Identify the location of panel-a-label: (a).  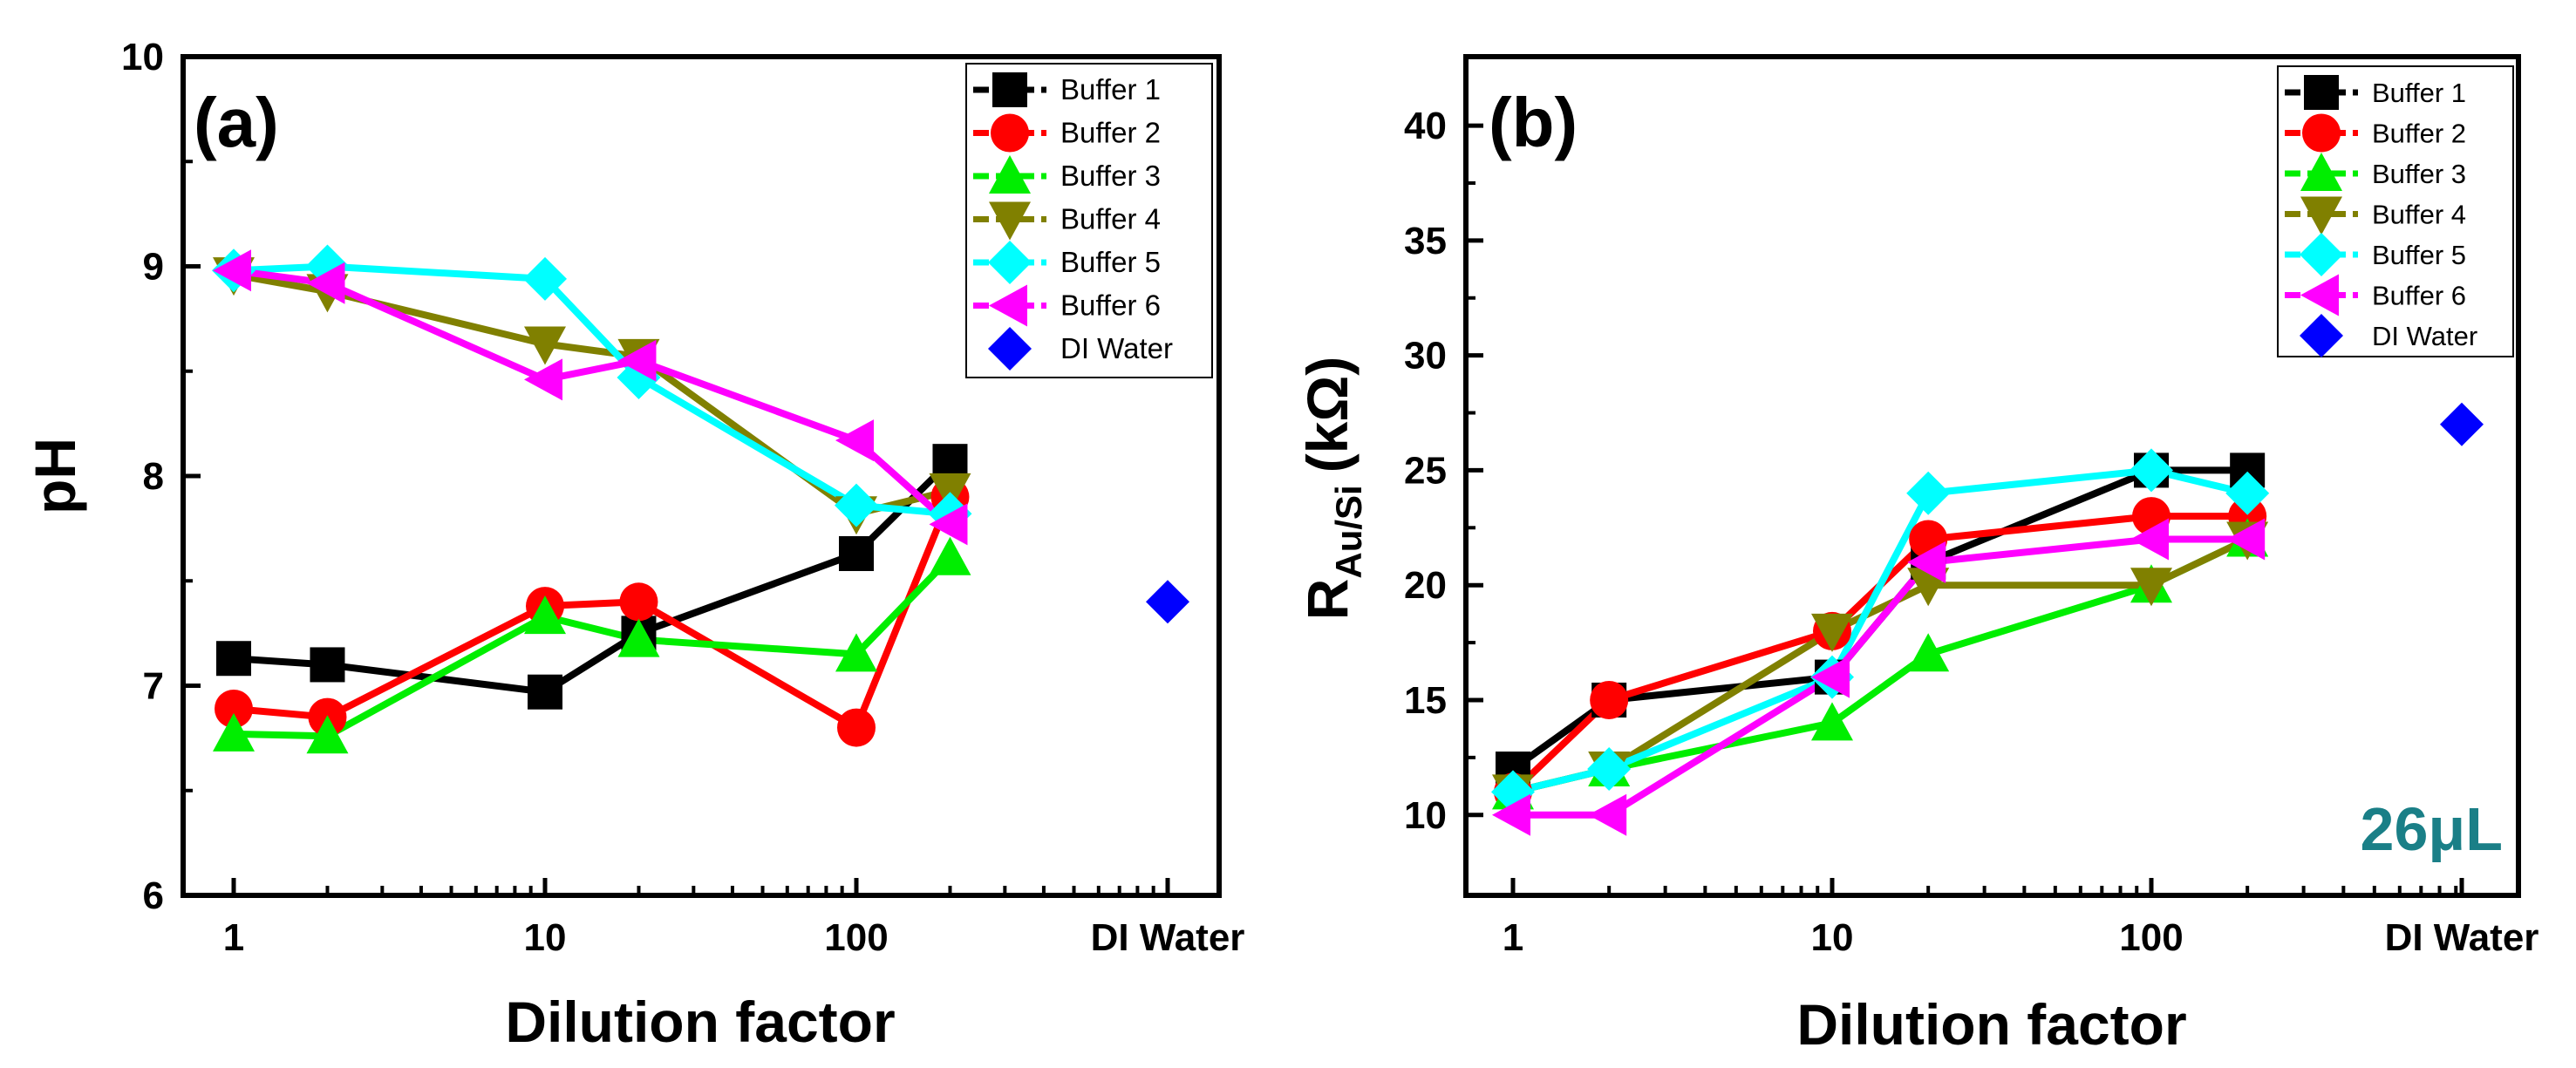
(237, 123).